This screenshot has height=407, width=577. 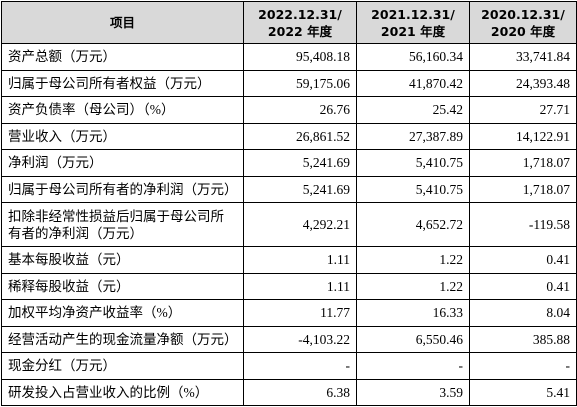 What do you see at coordinates (122, 260) in the screenshot?
I see `row-label: 基本每股收益（元）` at bounding box center [122, 260].